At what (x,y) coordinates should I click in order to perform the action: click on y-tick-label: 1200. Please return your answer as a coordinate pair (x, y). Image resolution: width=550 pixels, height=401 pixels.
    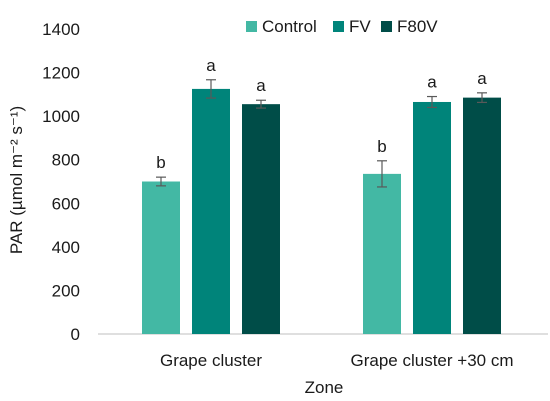
    Looking at the image, I should click on (61, 73).